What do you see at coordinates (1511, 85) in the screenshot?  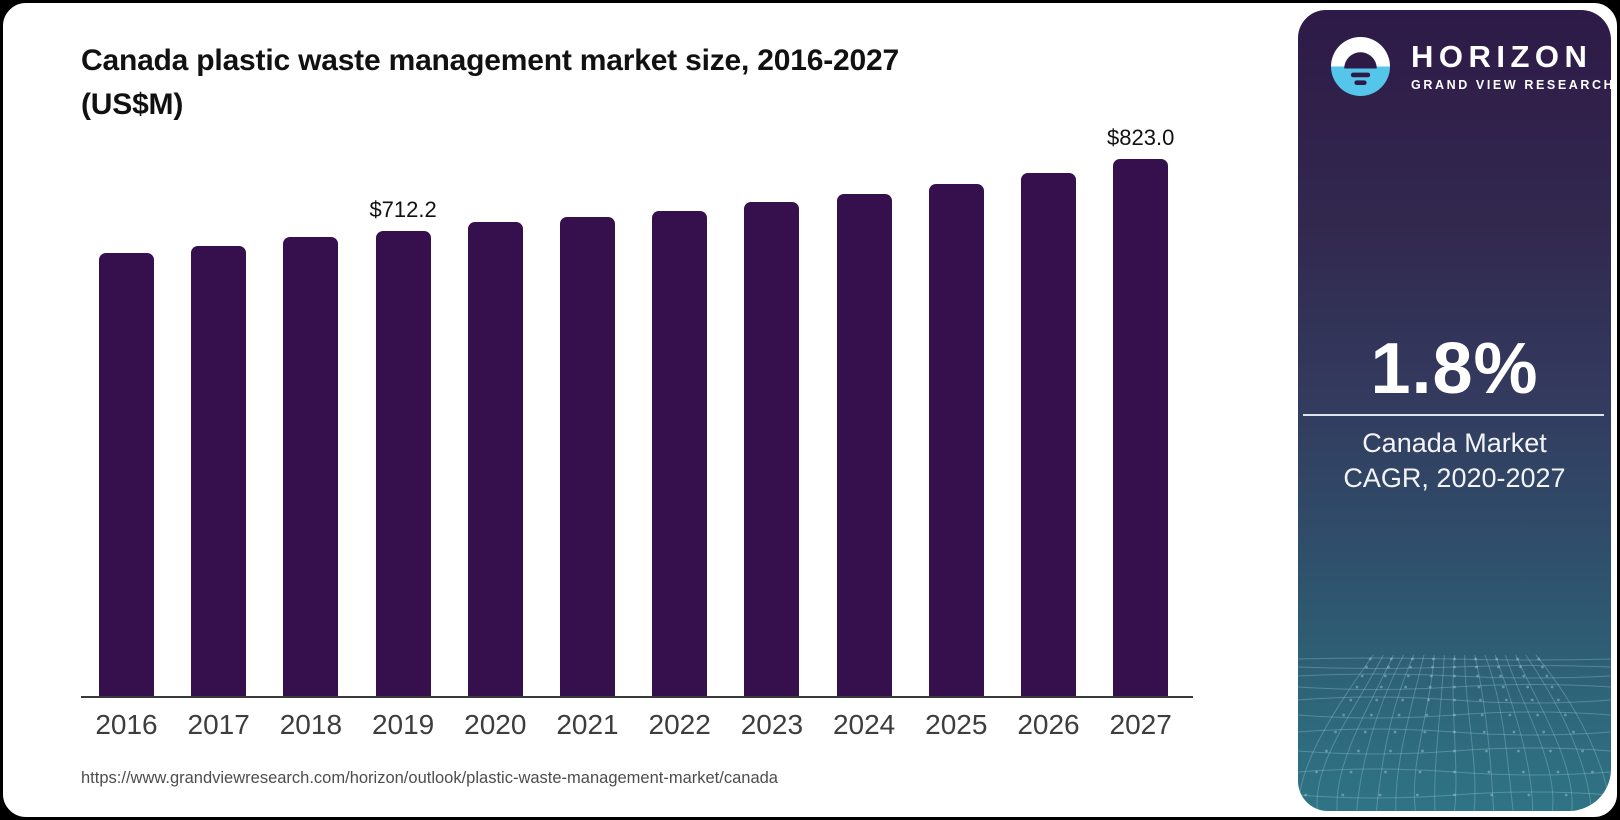 I see `brand-tagline: GRAND VIEW RESEARCH` at bounding box center [1511, 85].